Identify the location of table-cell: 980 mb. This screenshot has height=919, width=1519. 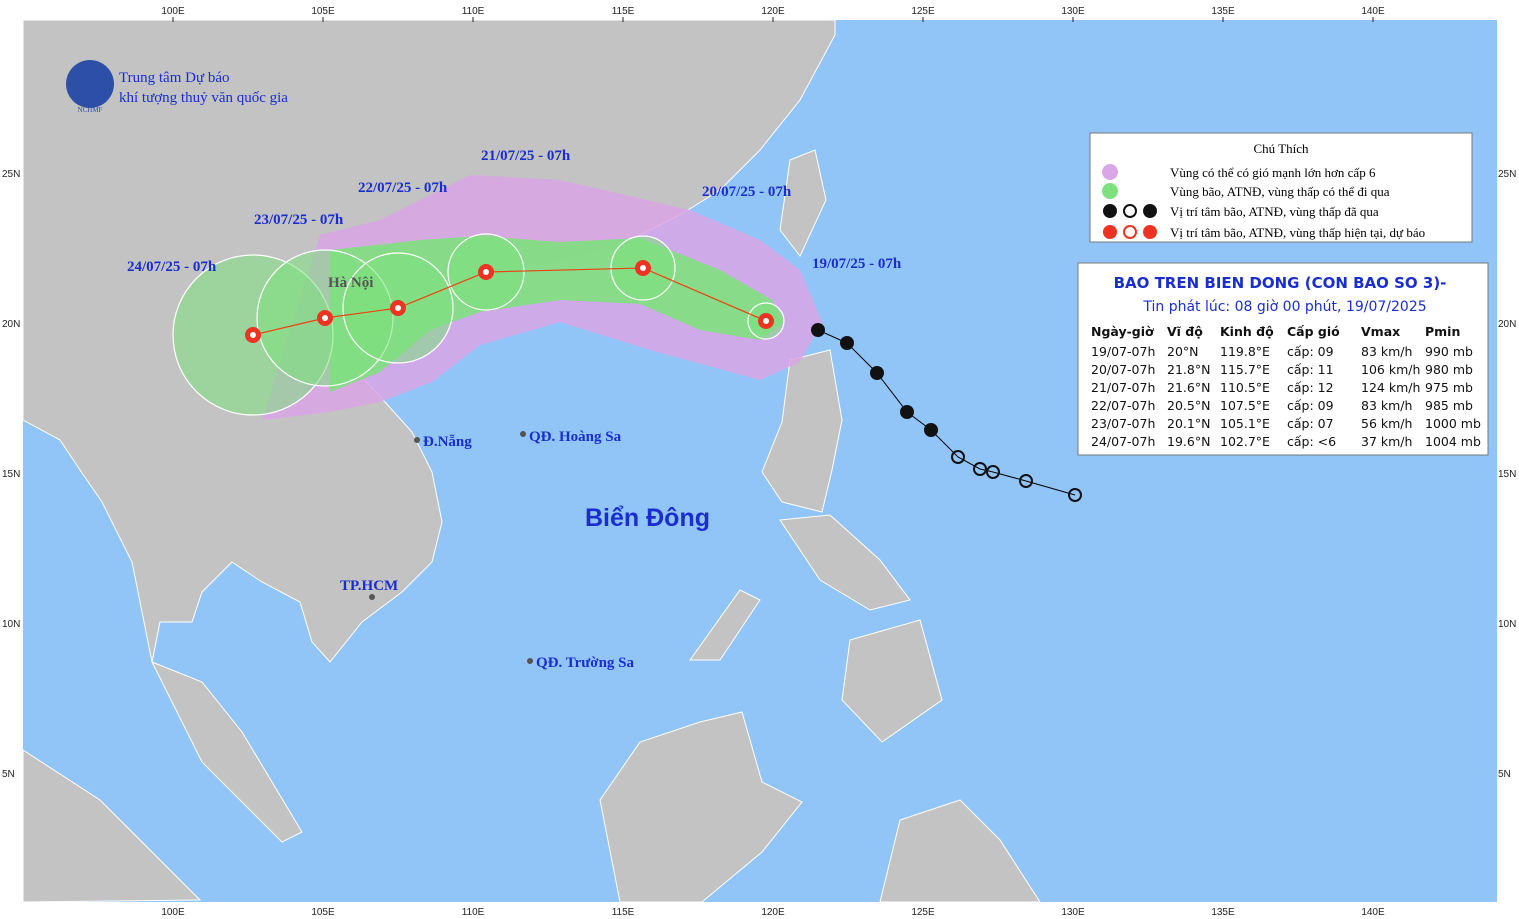
(1449, 369).